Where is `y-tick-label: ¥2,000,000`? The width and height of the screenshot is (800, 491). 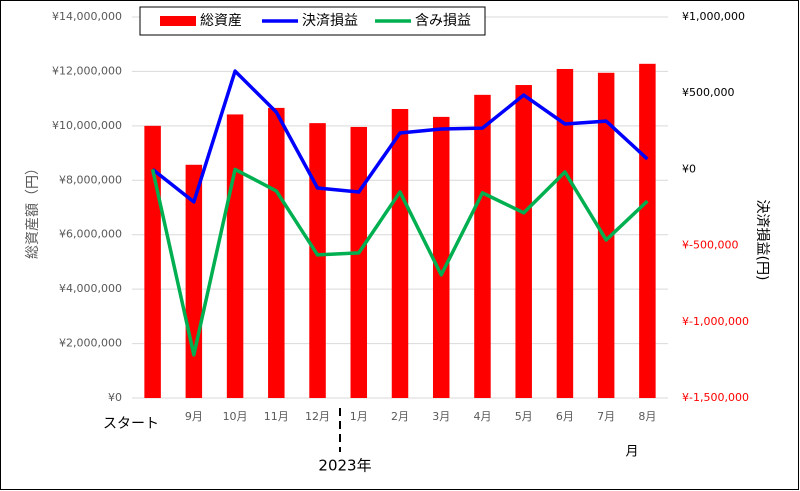 y-tick-label: ¥2,000,000 is located at coordinates (90, 343).